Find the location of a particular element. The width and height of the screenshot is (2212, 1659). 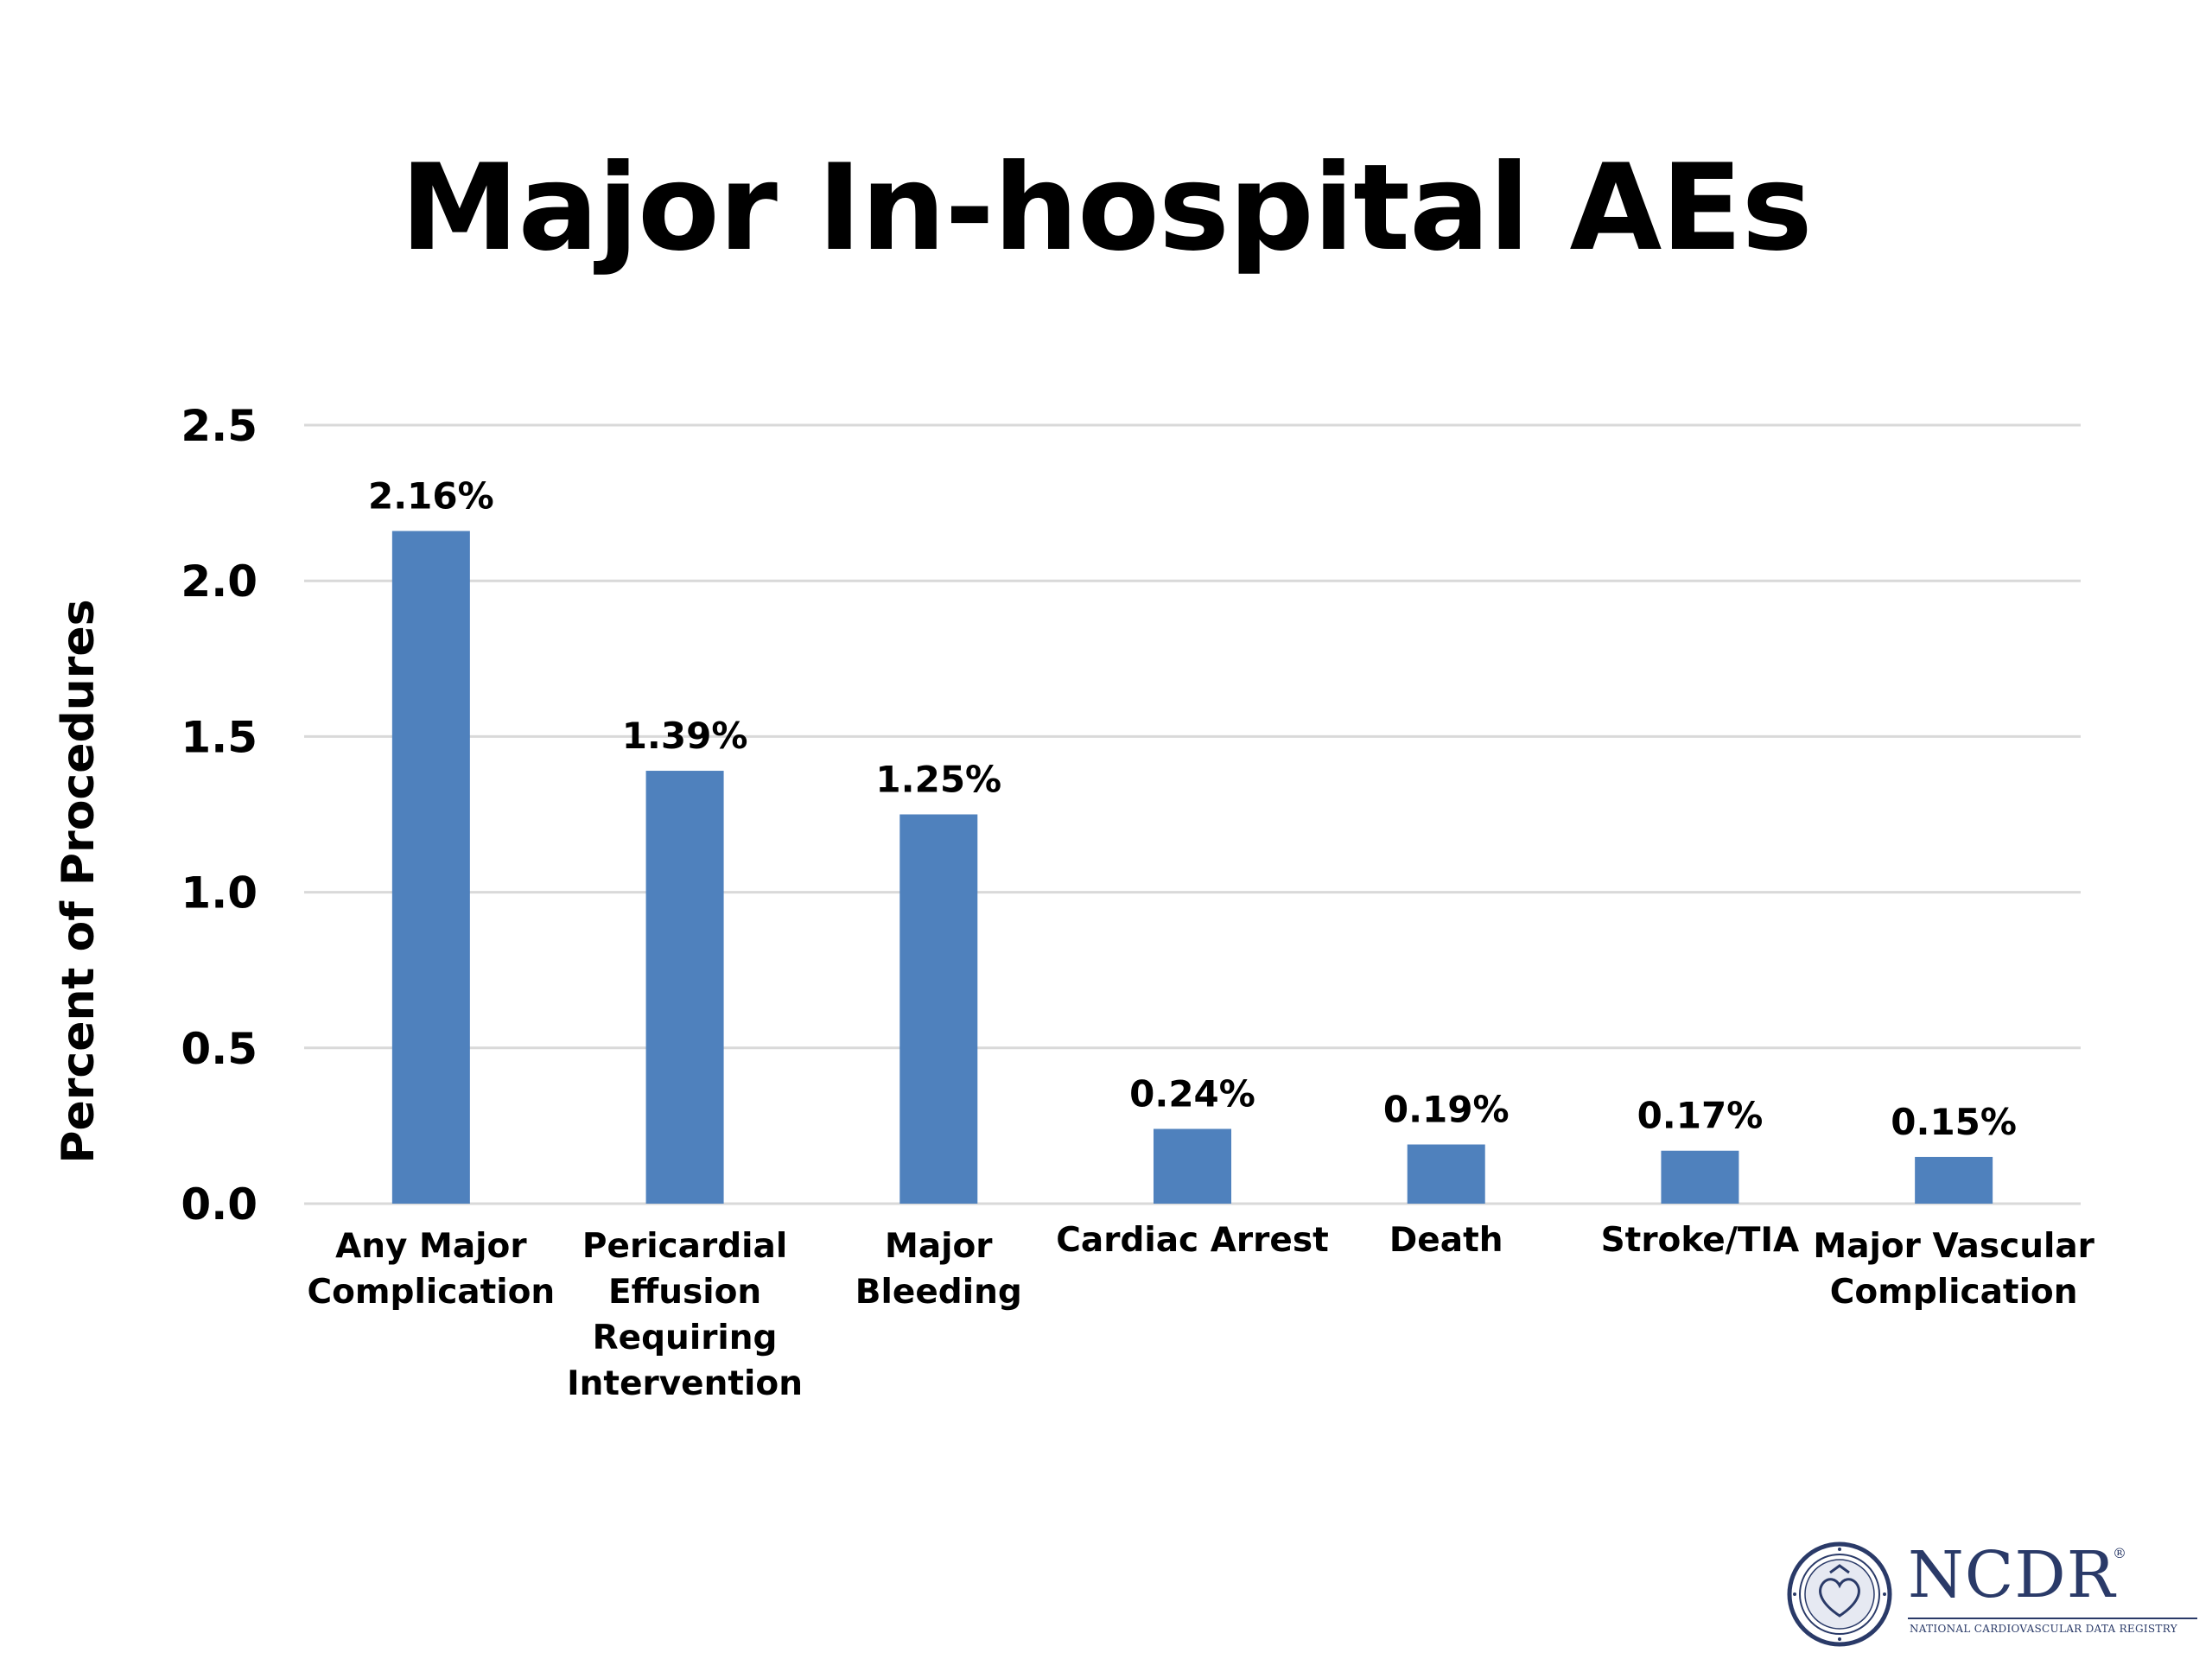

y-tick-label: 1.5 is located at coordinates (219, 737).